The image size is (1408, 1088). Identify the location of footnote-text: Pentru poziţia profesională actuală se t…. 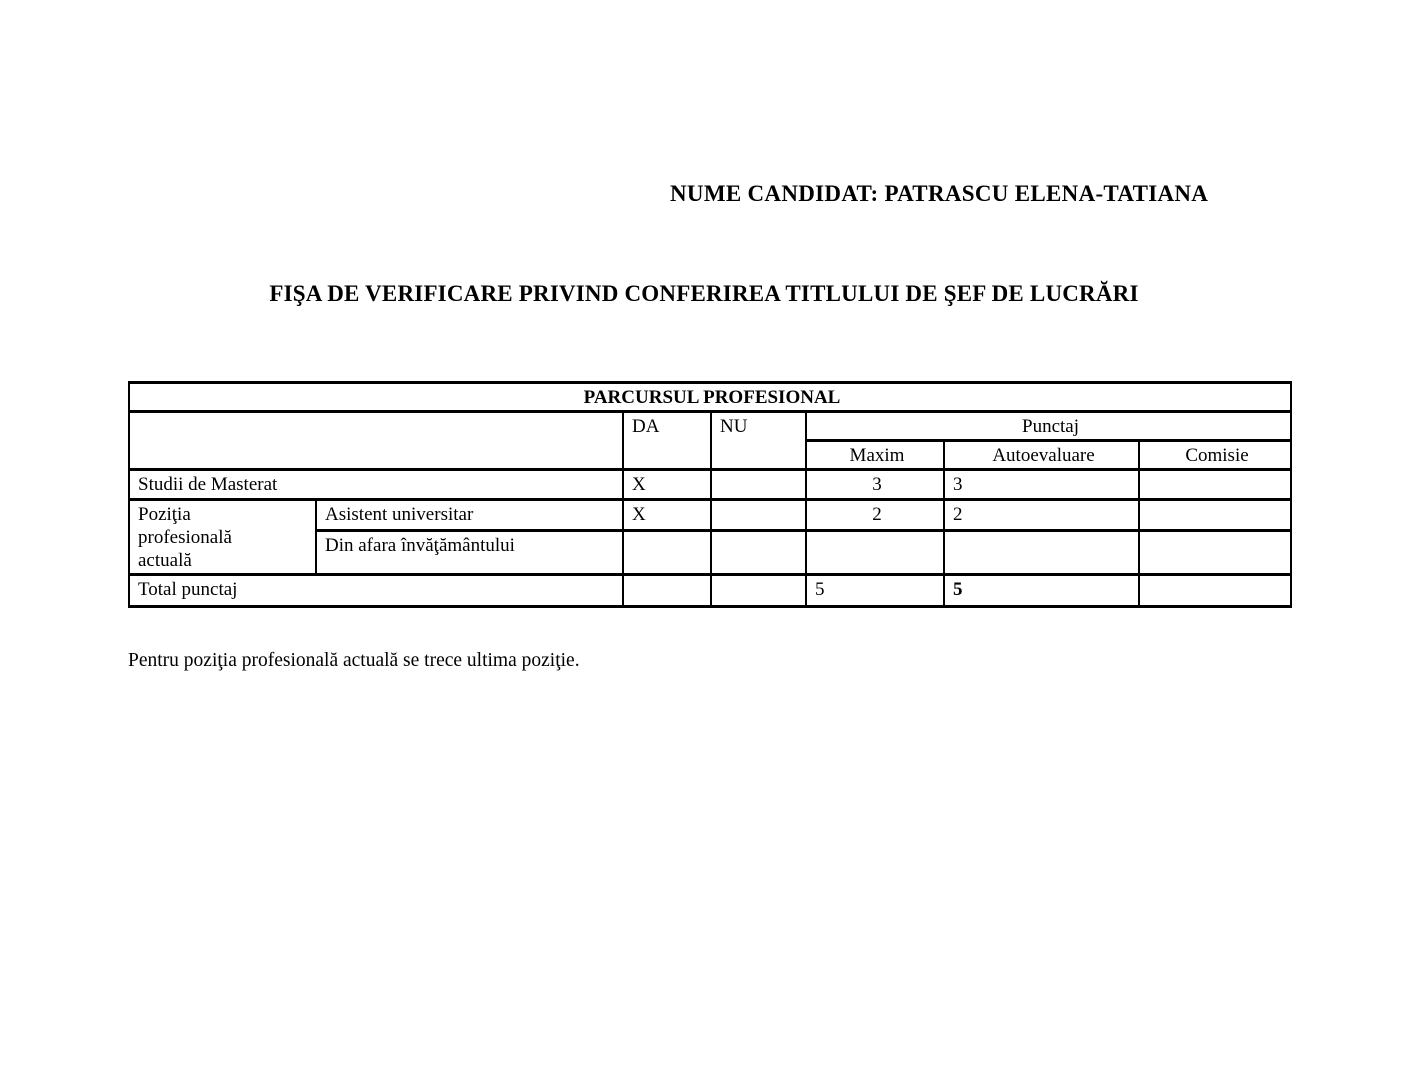
(354, 660).